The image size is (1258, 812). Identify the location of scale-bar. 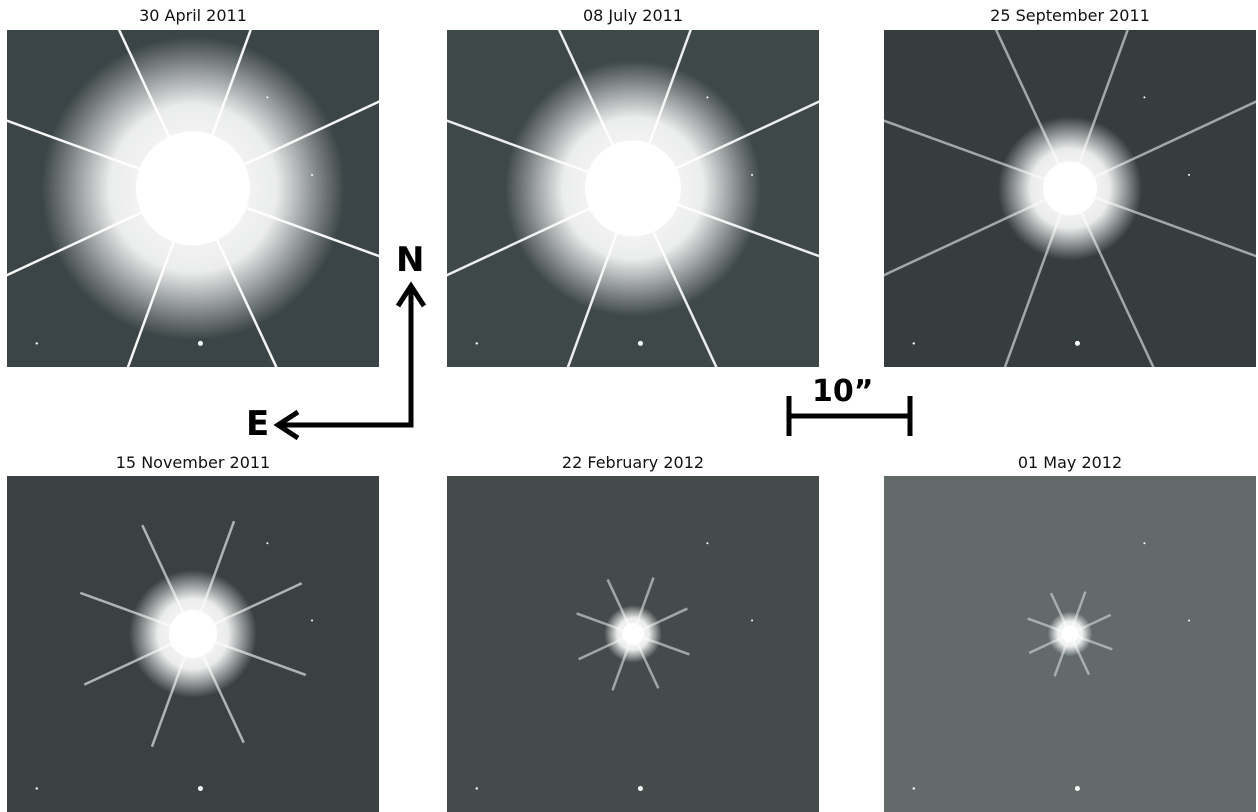
(850, 408).